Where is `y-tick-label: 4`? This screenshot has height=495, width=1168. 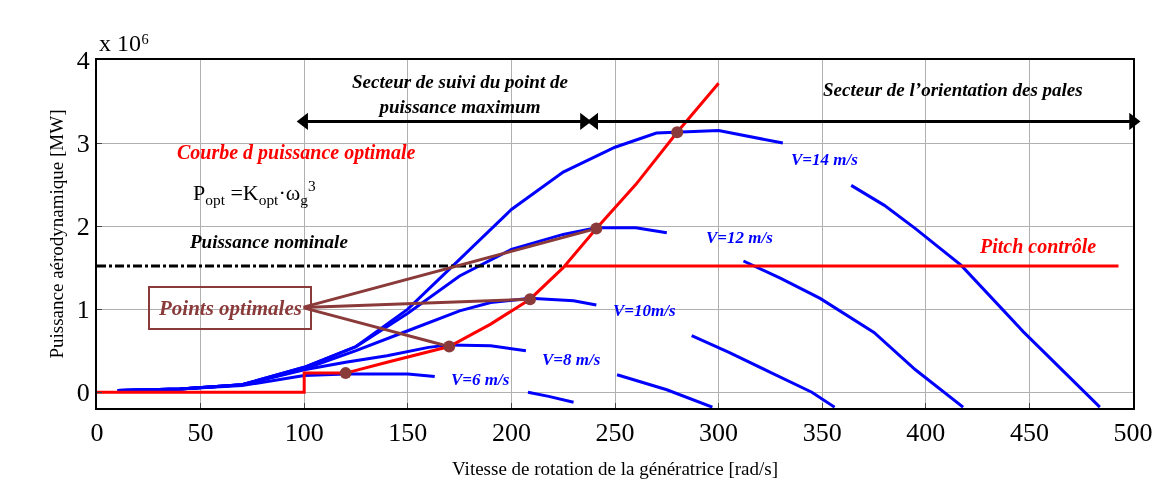 y-tick-label: 4 is located at coordinates (83, 61).